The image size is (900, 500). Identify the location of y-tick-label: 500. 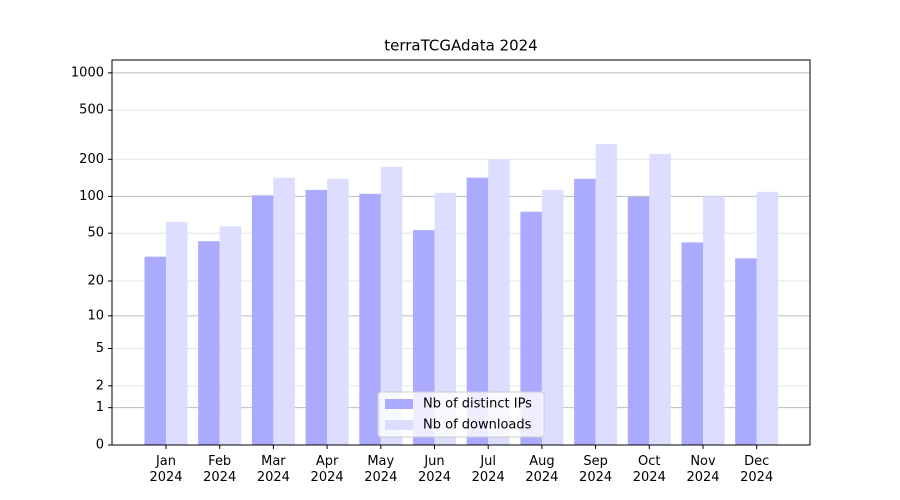
(91, 110).